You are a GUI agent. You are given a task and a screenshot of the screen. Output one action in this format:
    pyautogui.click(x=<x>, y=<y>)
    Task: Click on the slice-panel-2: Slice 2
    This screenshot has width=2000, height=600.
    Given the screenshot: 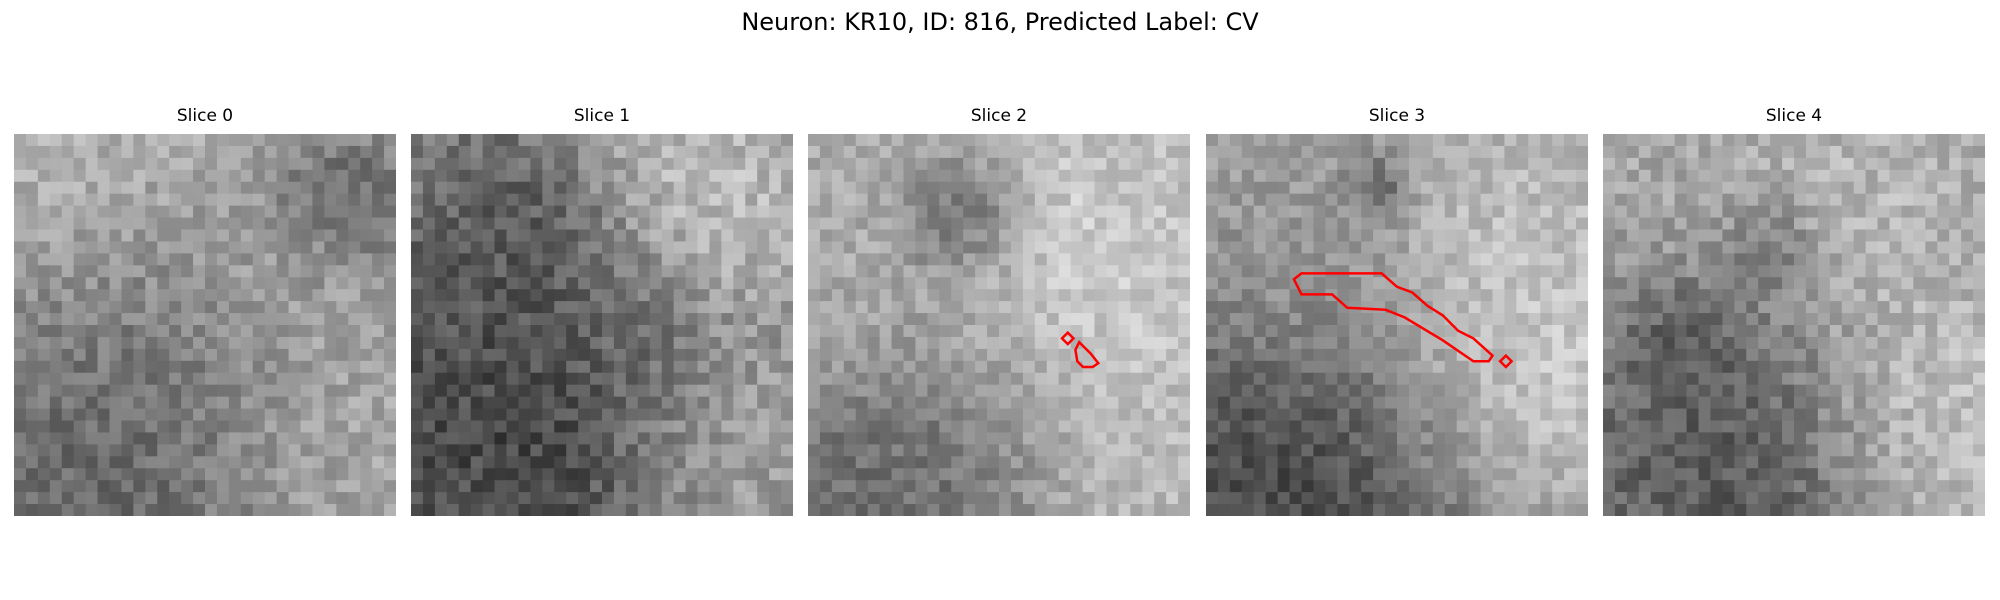 What is the action you would take?
    pyautogui.click(x=999, y=311)
    